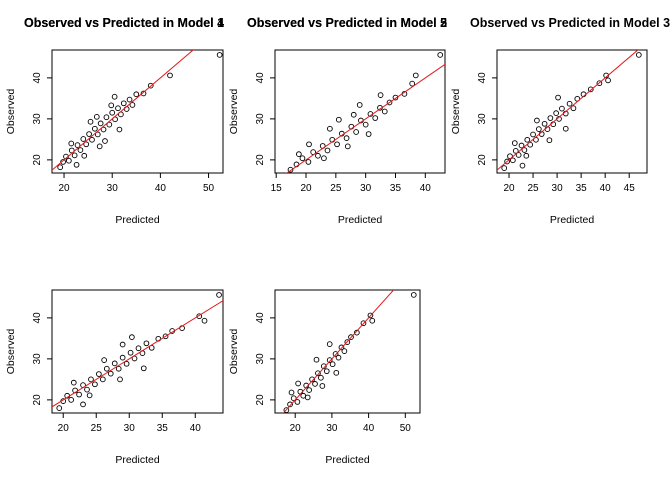  I want to click on y-tick-label: 40, so click(37, 78).